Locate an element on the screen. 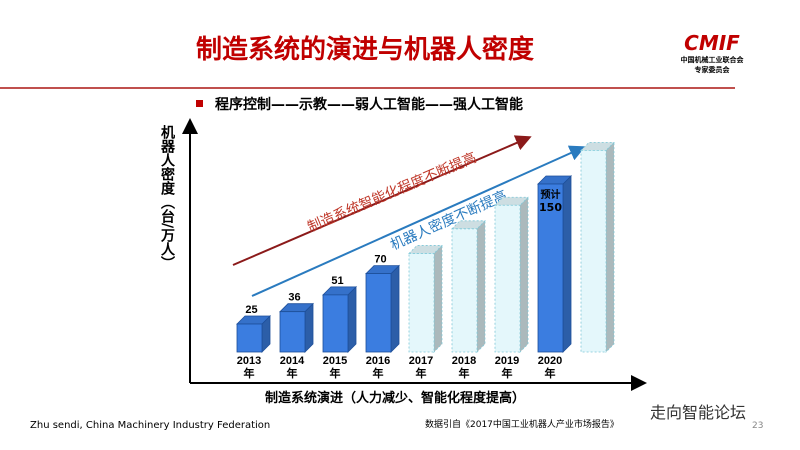  value-label: 70 is located at coordinates (380, 260).